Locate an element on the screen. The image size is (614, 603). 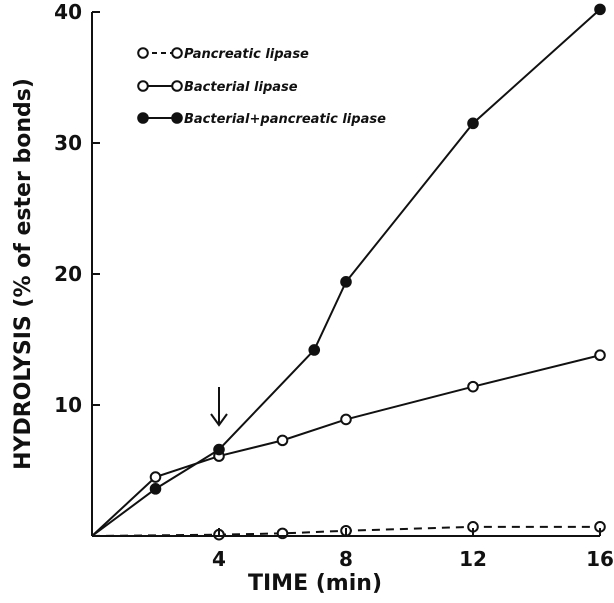
legend-item-0: Pancreatic lipase is located at coordinates (223, 54).